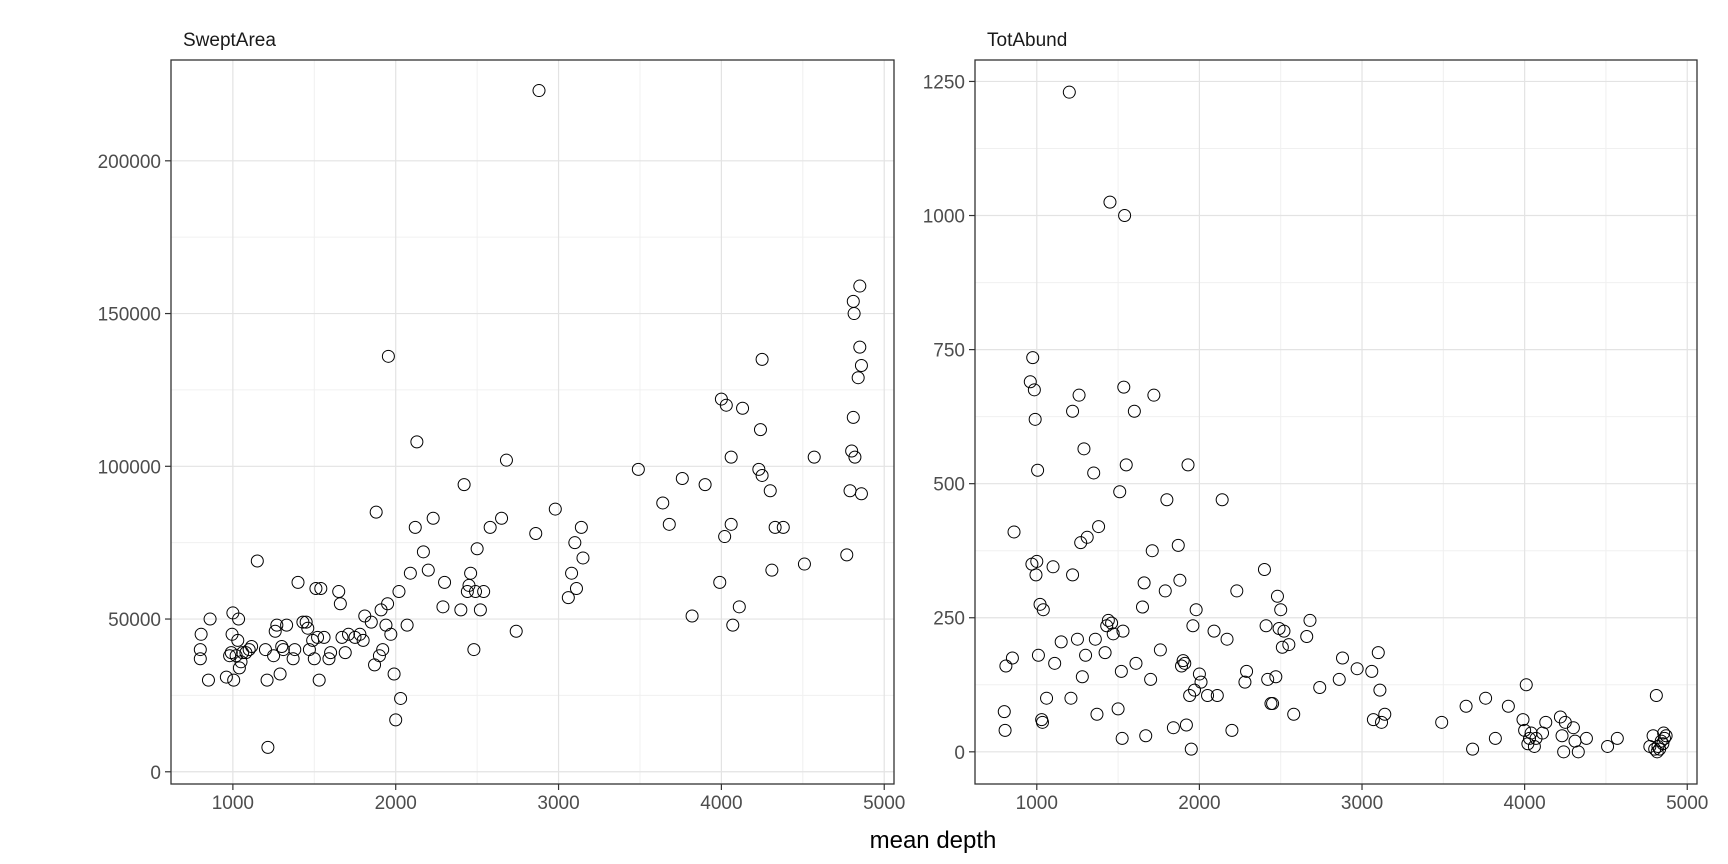 The width and height of the screenshot is (1728, 864). I want to click on y-tick-label: 1000, so click(944, 217).